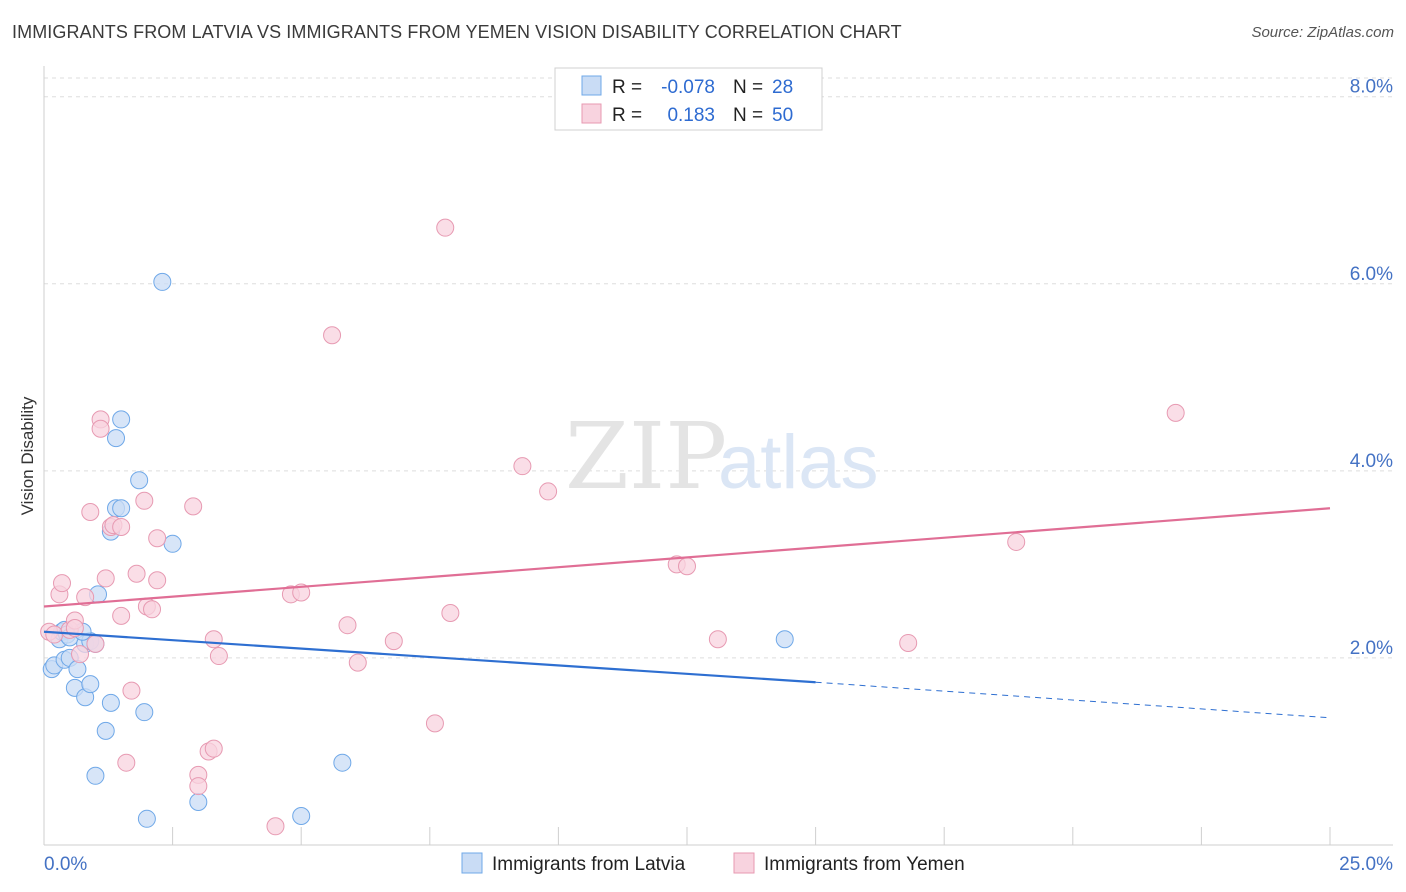 Image resolution: width=1406 pixels, height=892 pixels. Describe the element at coordinates (472, 863) in the screenshot. I see `series-legend-swatch-latvia` at that location.